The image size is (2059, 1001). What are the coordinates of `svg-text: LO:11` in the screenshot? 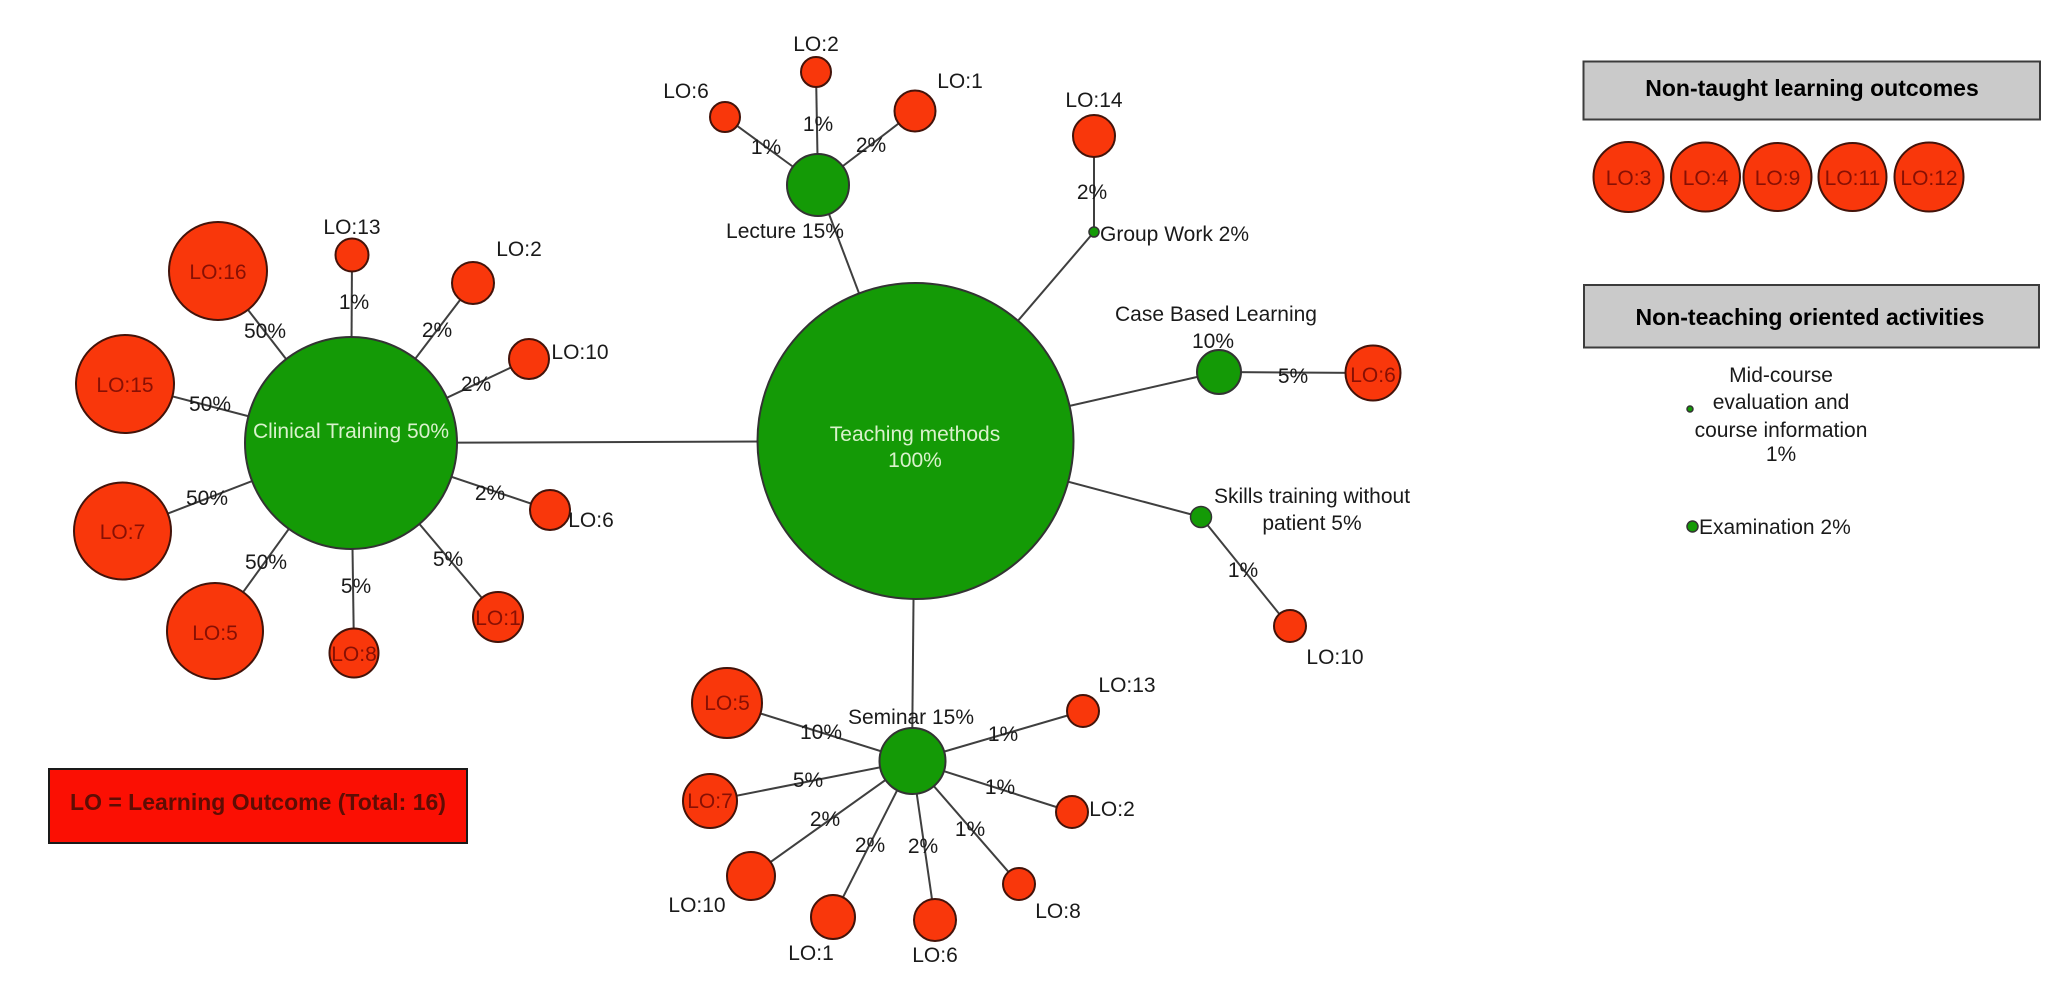 It's located at (1853, 178).